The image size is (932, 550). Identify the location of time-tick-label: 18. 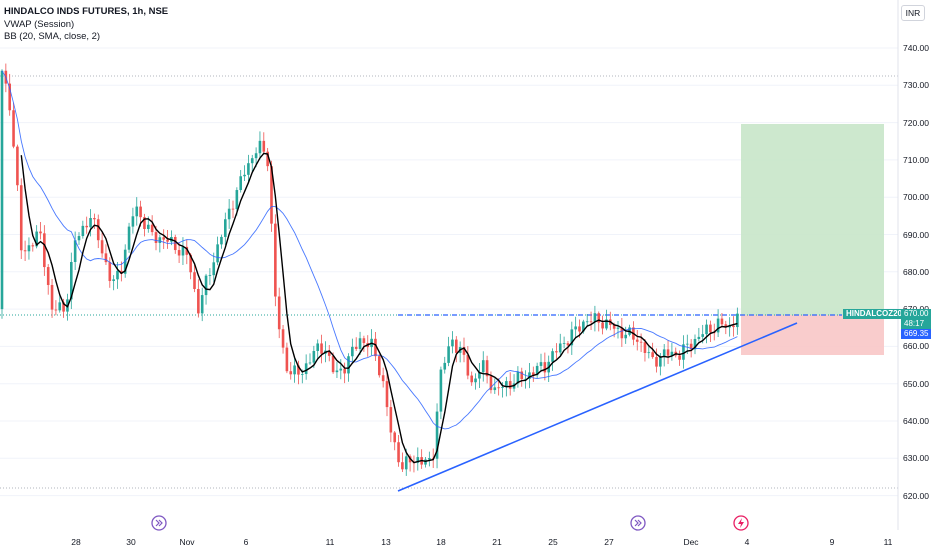
(441, 542).